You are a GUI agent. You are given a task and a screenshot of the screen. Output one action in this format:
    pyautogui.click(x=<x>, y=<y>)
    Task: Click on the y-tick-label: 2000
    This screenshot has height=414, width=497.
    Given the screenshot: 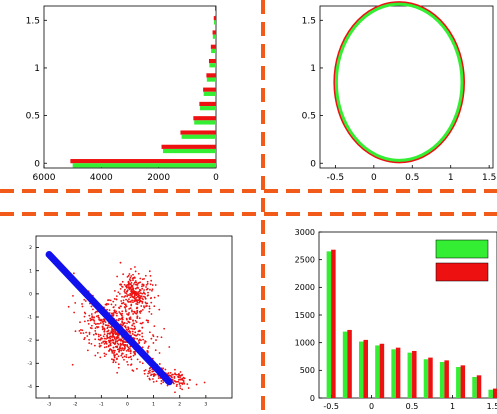 What is the action you would take?
    pyautogui.click(x=305, y=287)
    